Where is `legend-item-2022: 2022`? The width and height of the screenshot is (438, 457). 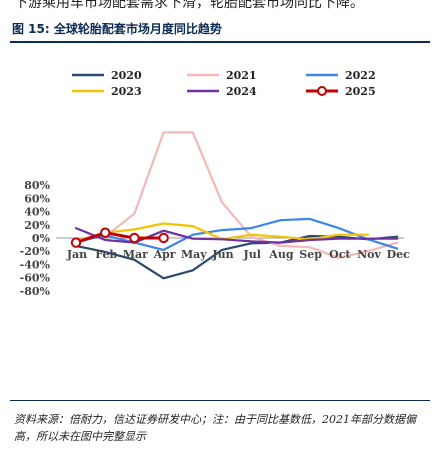 legend-item-2022: 2022 is located at coordinates (341, 75).